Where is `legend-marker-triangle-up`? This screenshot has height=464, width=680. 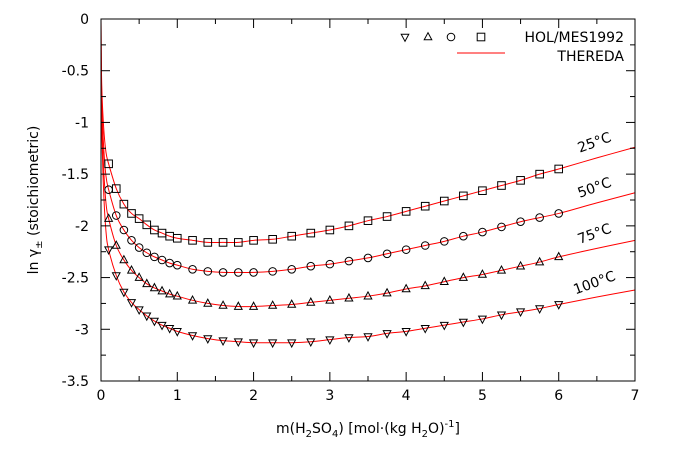
legend-marker-triangle-up is located at coordinates (428, 36).